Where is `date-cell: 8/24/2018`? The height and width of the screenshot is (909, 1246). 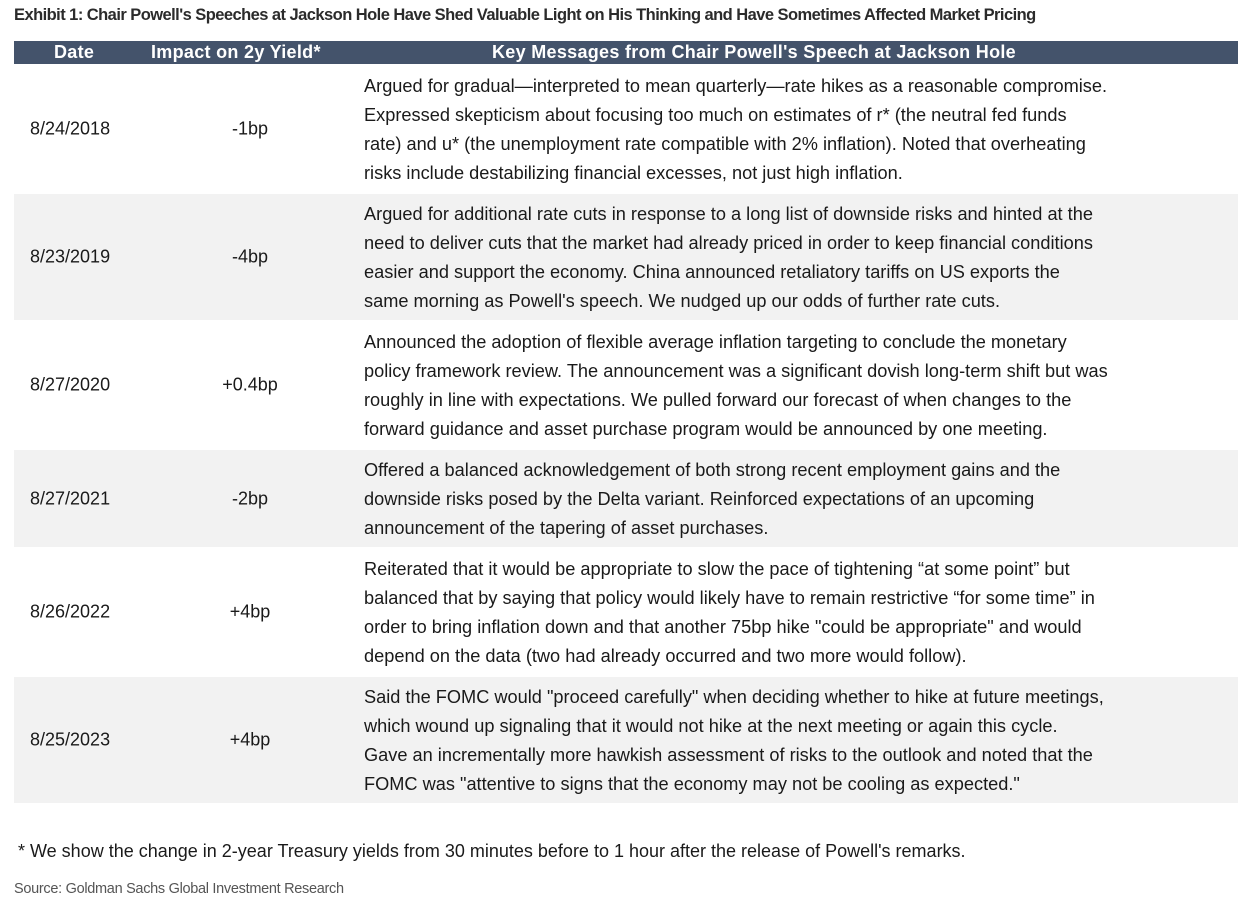
date-cell: 8/24/2018 is located at coordinates (70, 128).